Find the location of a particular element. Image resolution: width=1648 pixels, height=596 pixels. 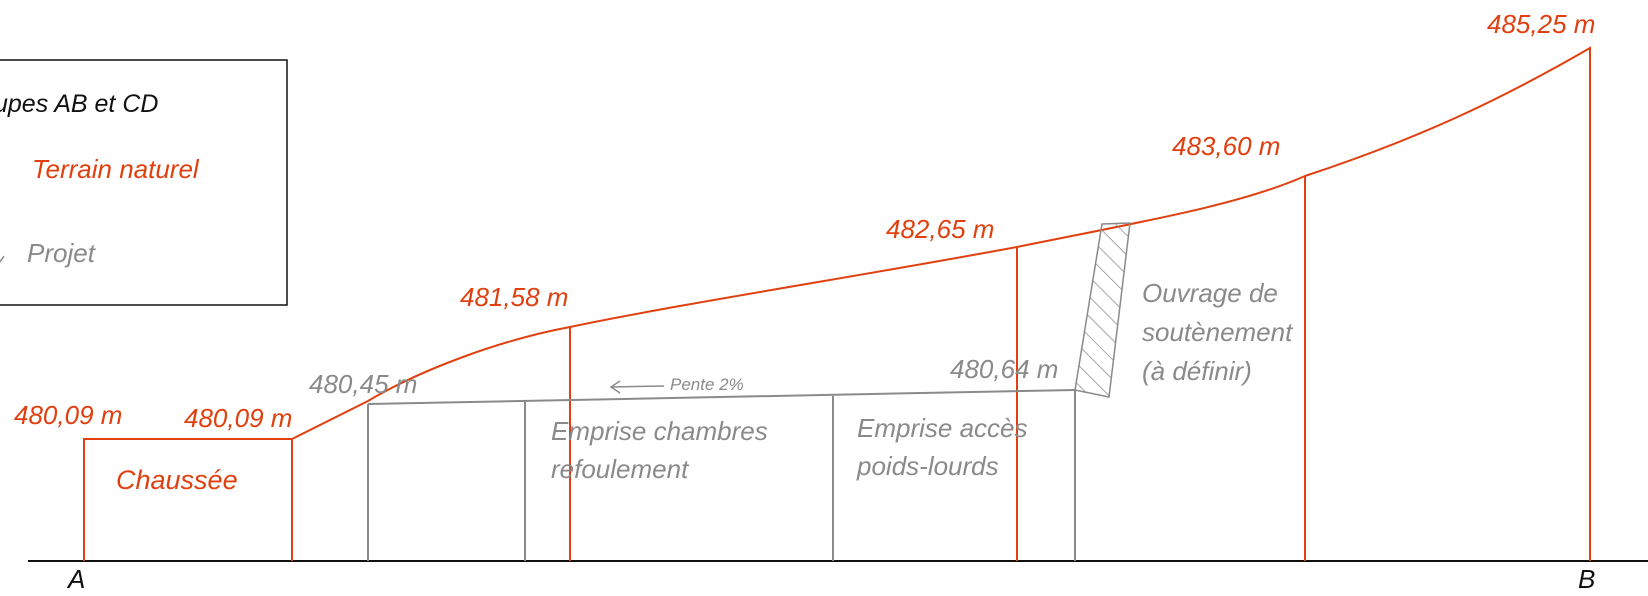

zone-chaussee-label: Chaussée is located at coordinates (177, 480).